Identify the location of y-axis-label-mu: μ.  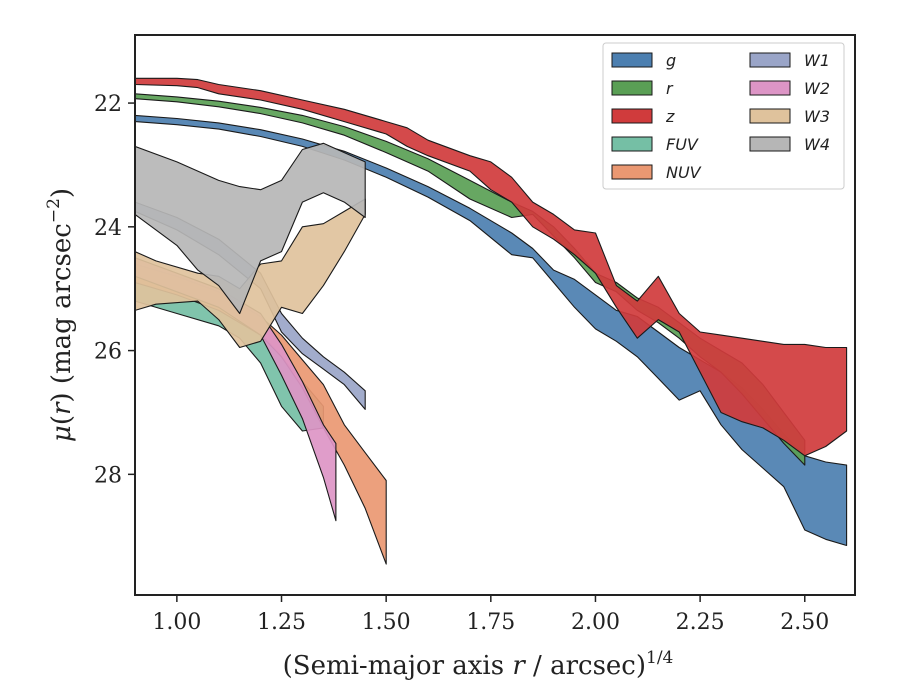
(62, 433).